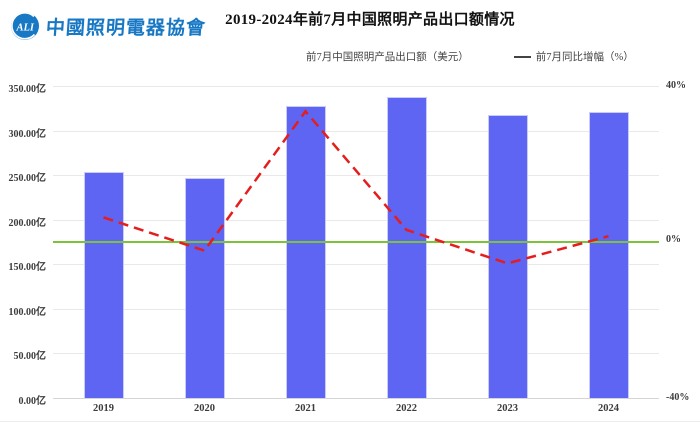 Image resolution: width=700 pixels, height=424 pixels. I want to click on x-axis-label: 2023, so click(507, 408).